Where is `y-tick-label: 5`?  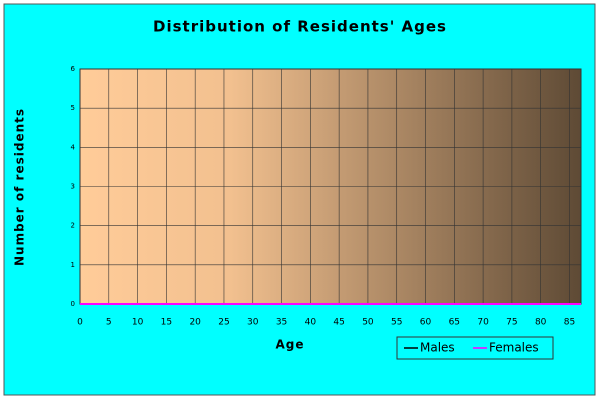
y-tick-label: 5 is located at coordinates (73, 108).